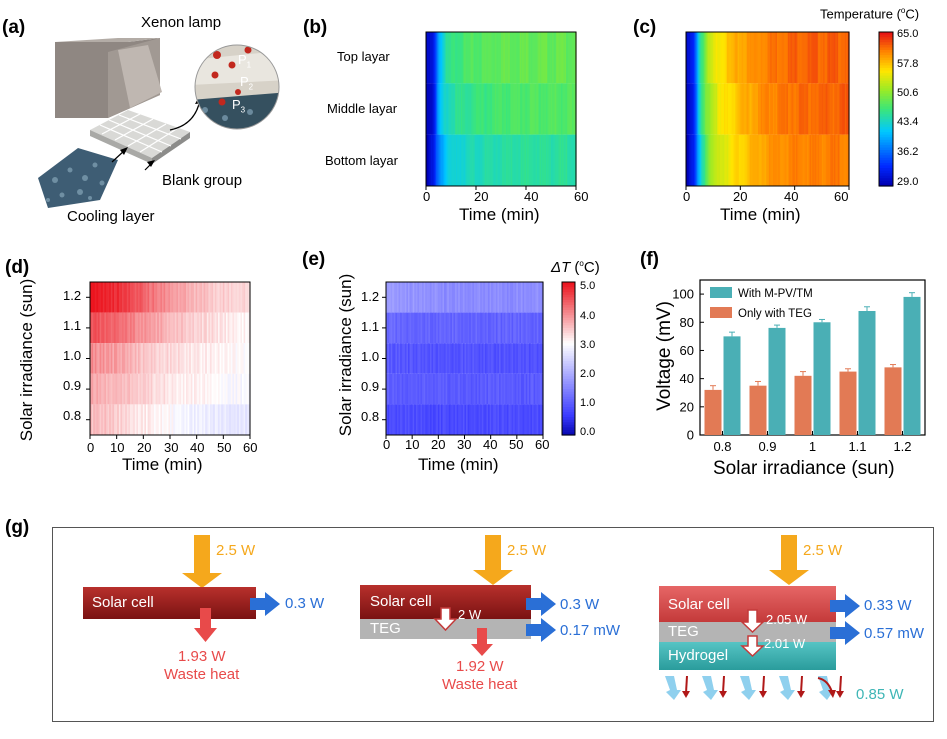  I want to click on c-colorbar-swatch, so click(886, 95).